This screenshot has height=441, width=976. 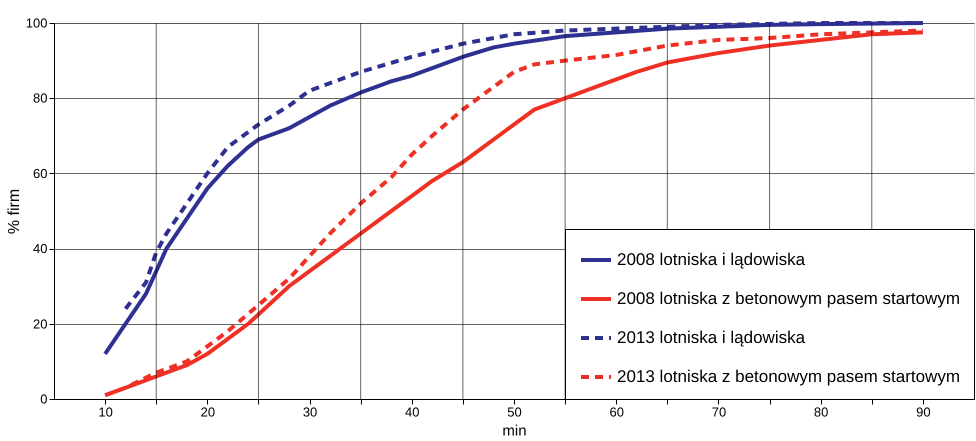 I want to click on x-tick-label: 50, so click(x=514, y=412).